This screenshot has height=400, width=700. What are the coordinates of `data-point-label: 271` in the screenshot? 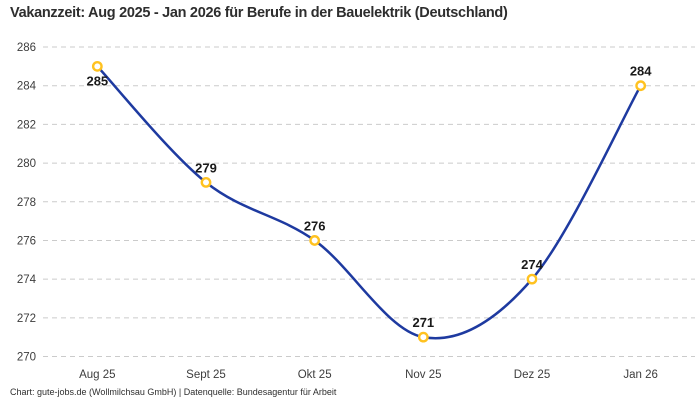 It's located at (423, 322).